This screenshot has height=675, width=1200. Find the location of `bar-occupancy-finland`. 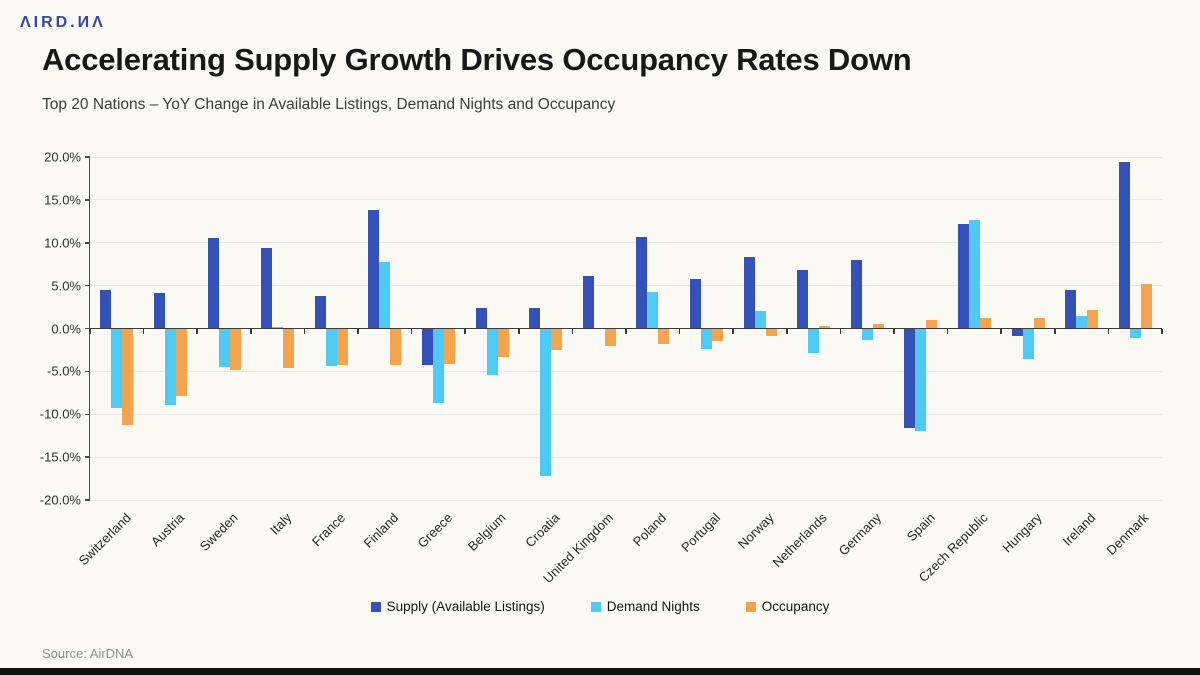

bar-occupancy-finland is located at coordinates (396, 346).